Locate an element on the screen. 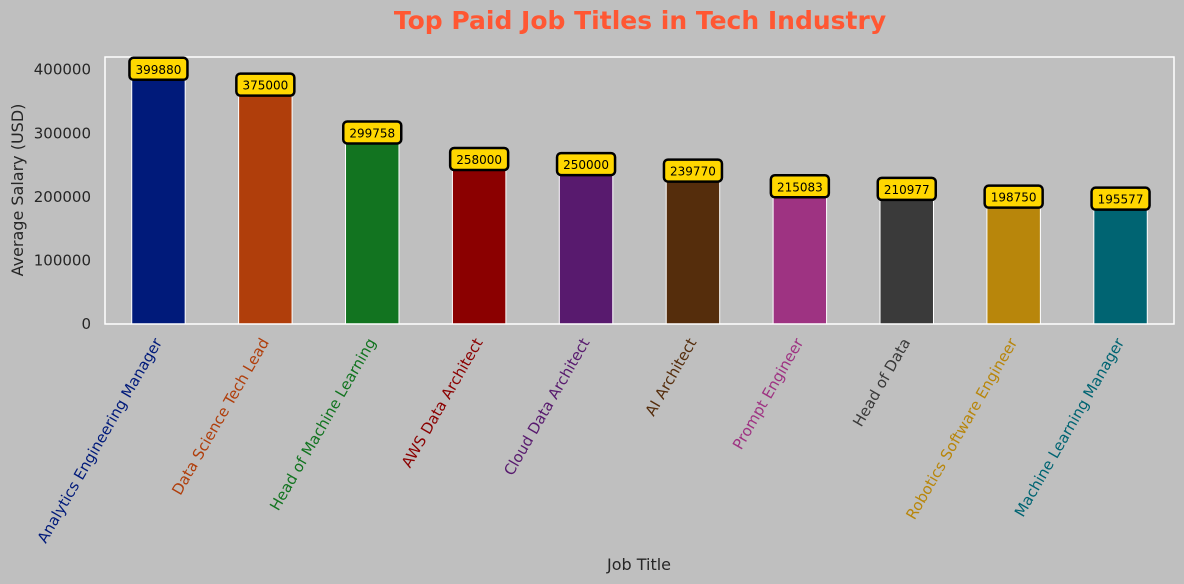 This screenshot has height=584, width=1184. data-label-text: 250000 is located at coordinates (586, 165).